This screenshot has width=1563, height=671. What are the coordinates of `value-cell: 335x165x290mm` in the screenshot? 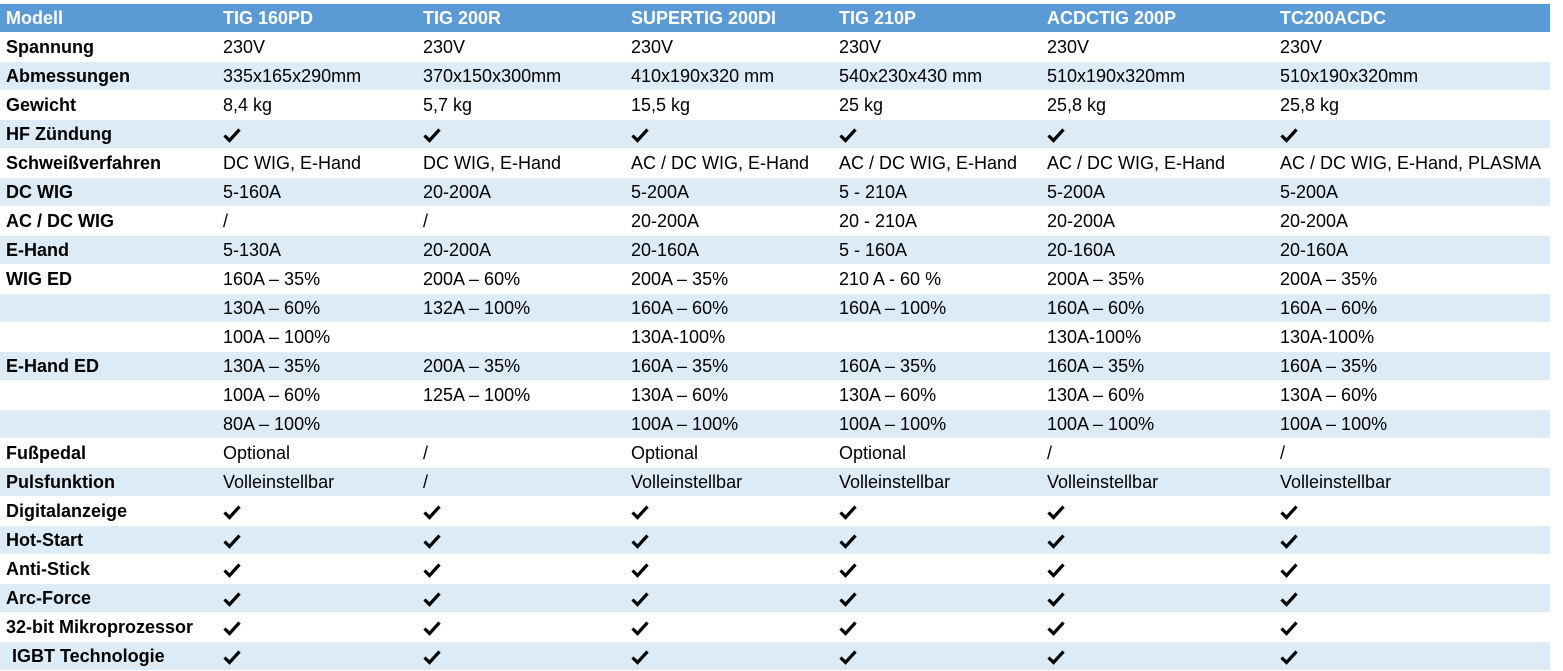 It's located at (318, 76).